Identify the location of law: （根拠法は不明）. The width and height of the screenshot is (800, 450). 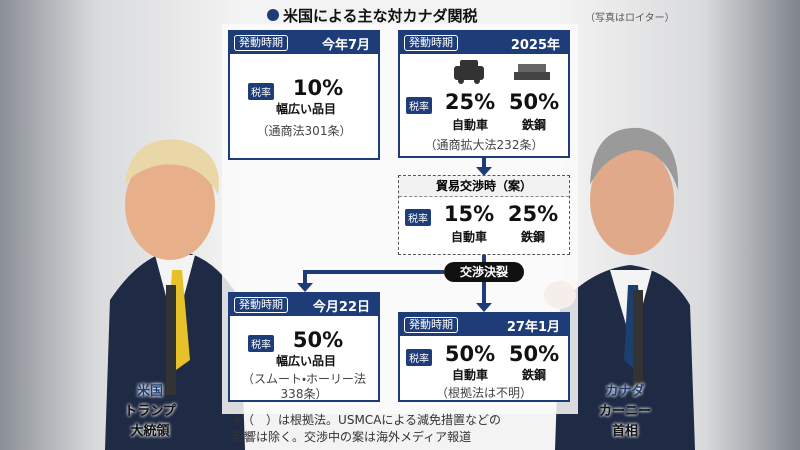
(483, 393).